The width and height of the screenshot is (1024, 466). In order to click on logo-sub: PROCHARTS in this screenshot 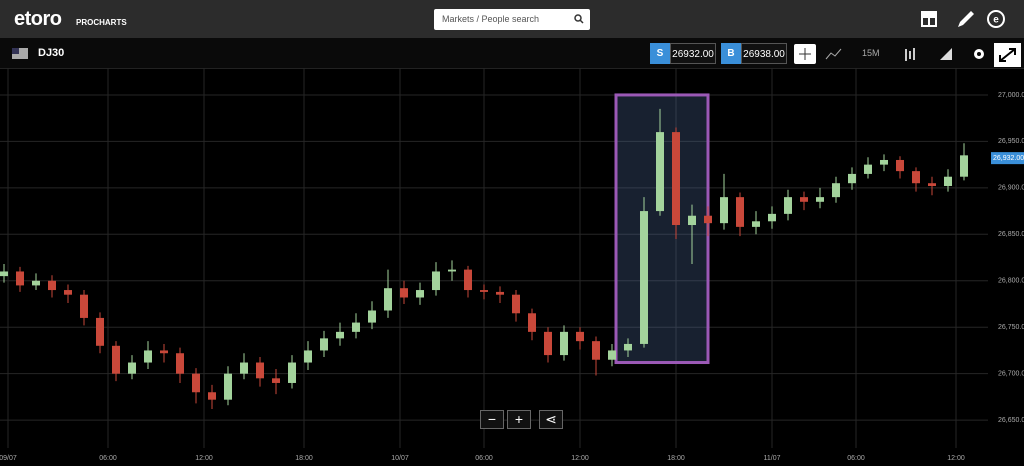, I will do `click(101, 22)`.